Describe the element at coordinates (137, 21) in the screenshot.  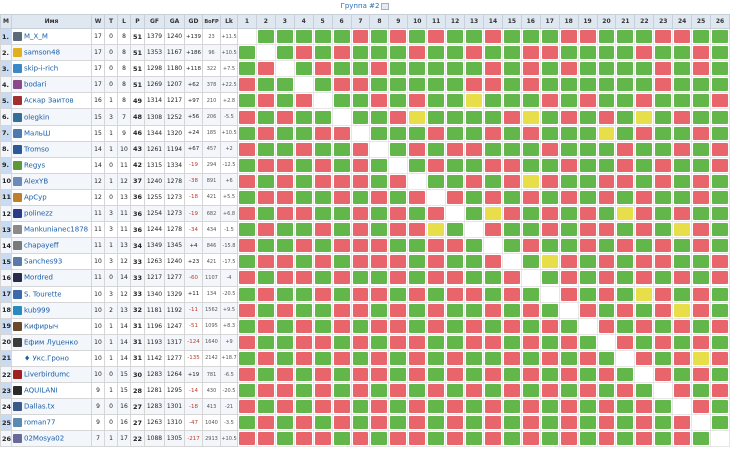
I see `col-p-header: P` at that location.